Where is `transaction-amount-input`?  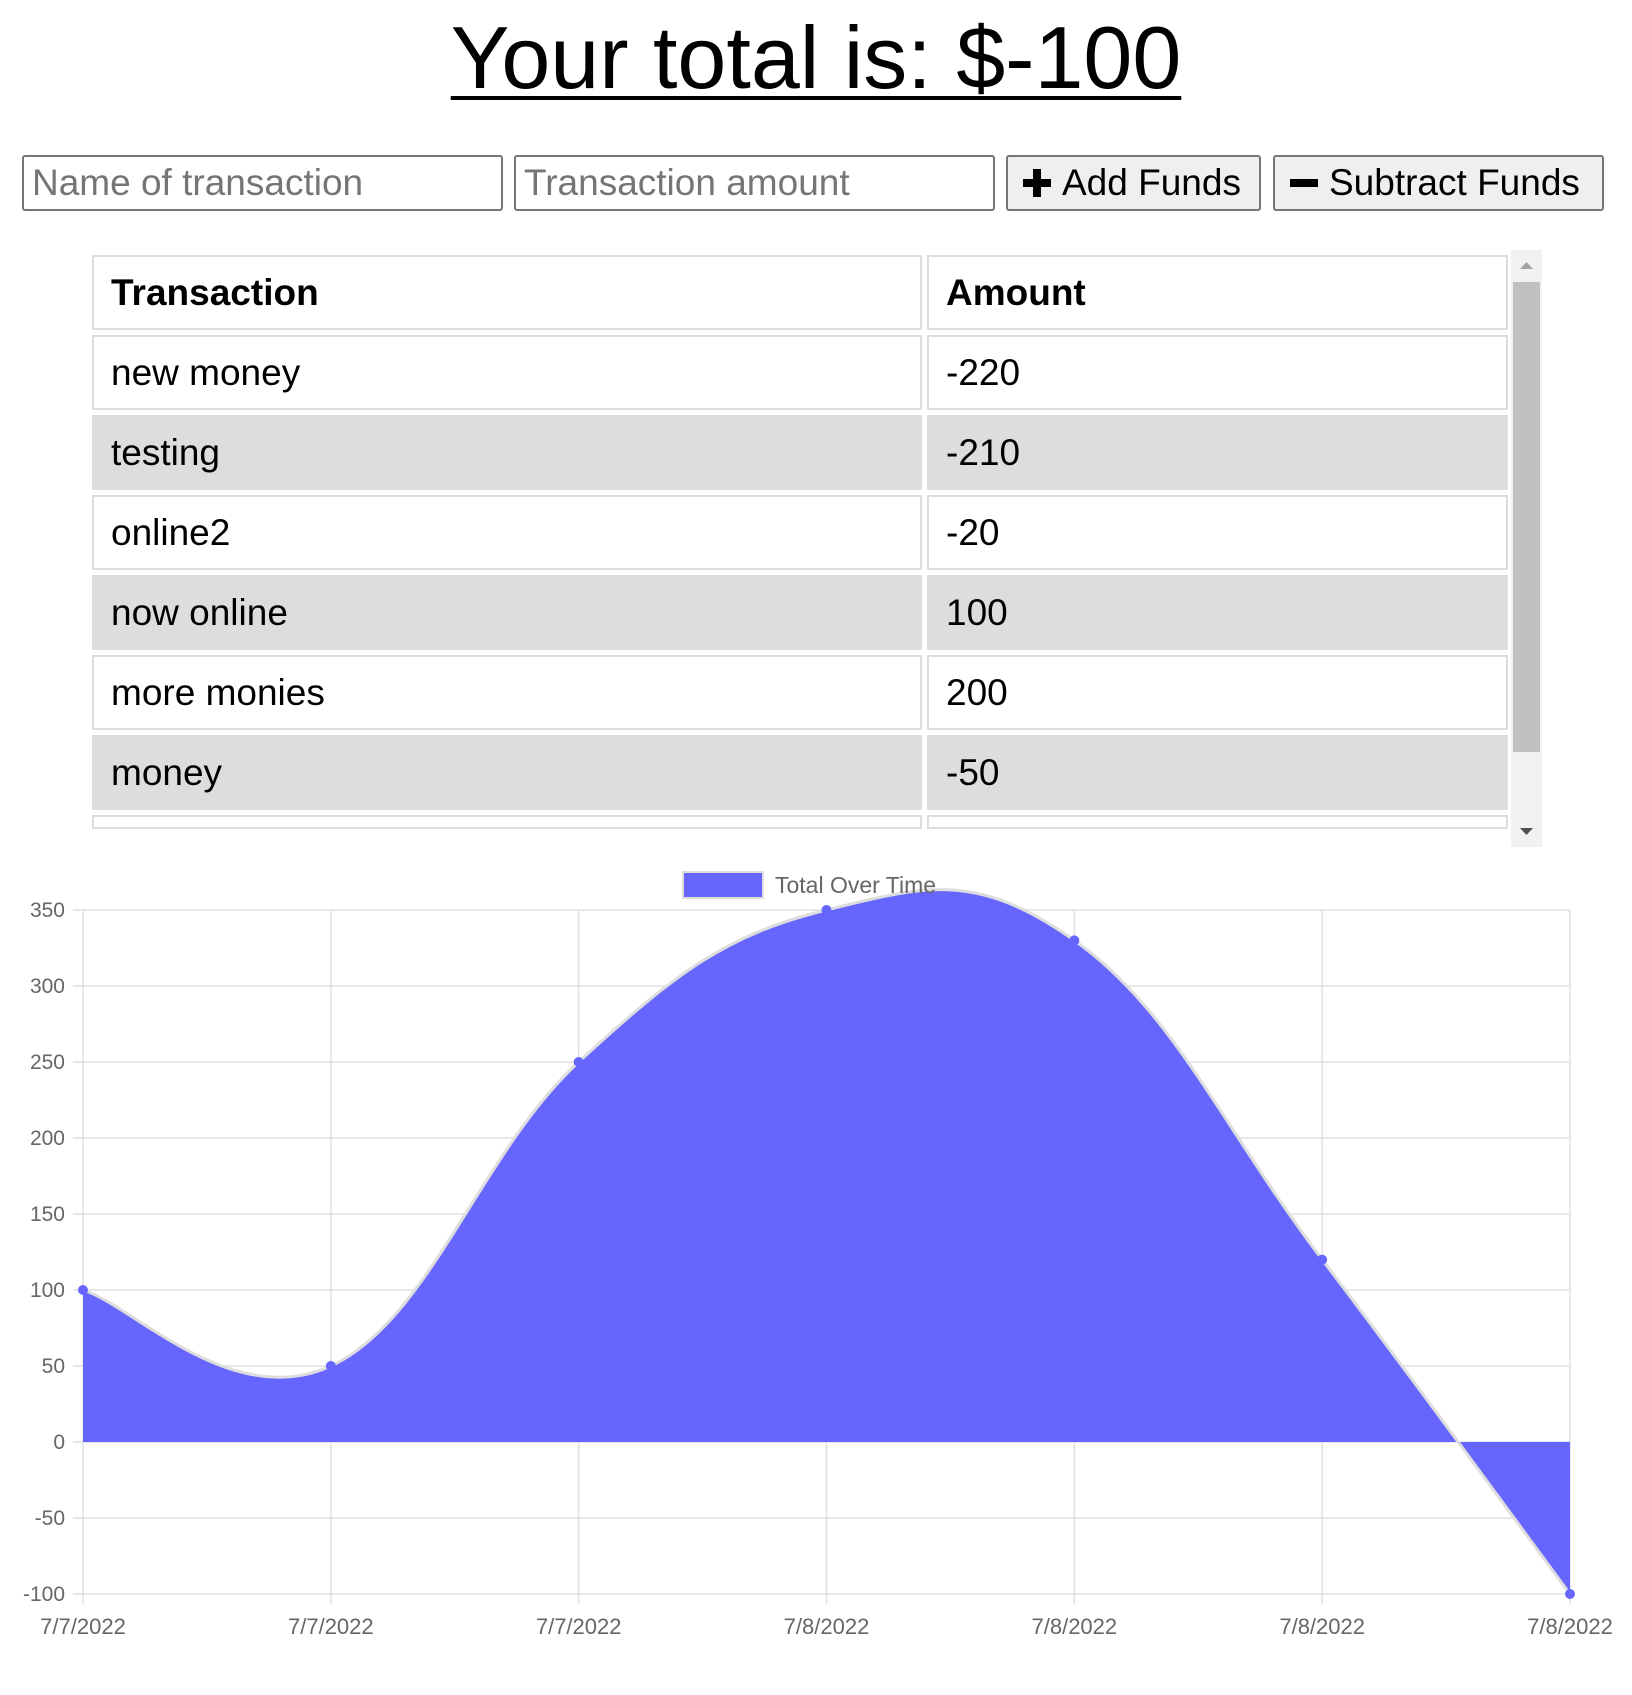
transaction-amount-input is located at coordinates (754, 183).